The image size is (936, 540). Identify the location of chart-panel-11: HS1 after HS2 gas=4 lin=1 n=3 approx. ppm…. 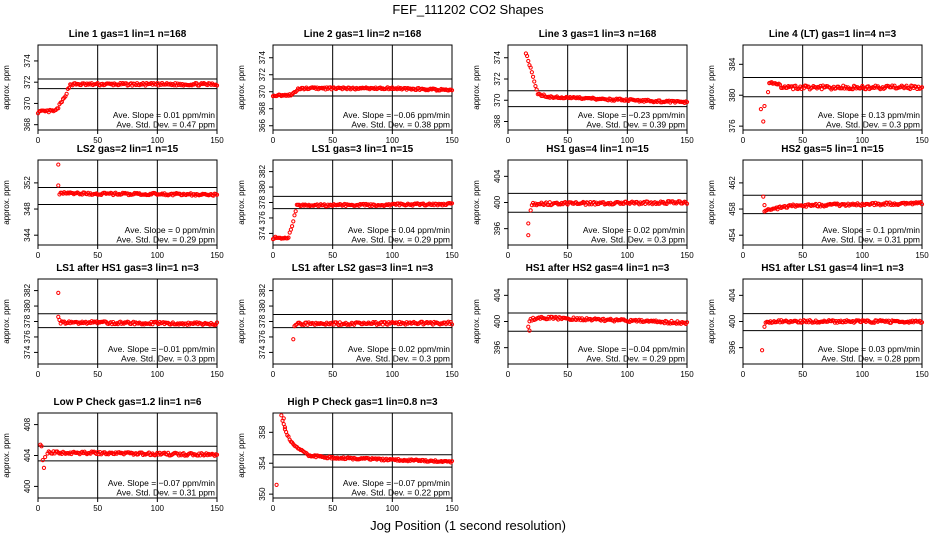
(583, 321).